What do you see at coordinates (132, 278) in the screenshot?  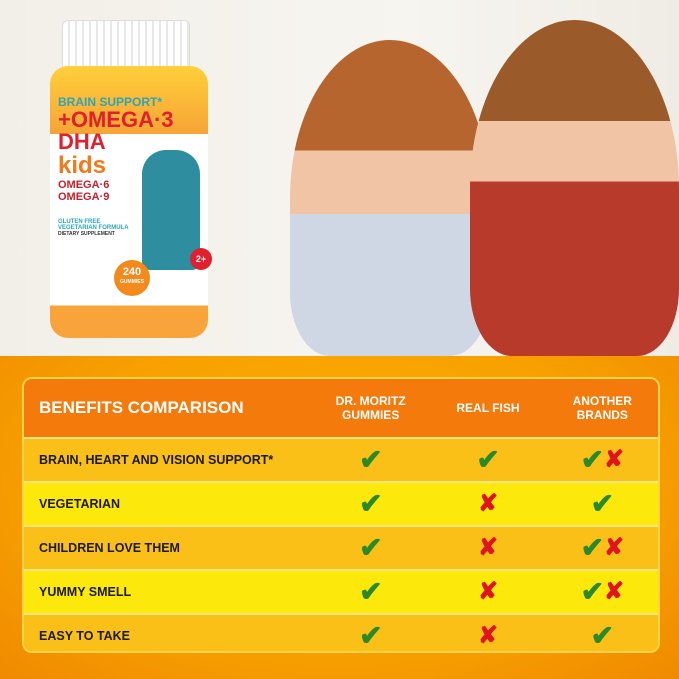 I see `count-badge: 240 GUMMIES` at bounding box center [132, 278].